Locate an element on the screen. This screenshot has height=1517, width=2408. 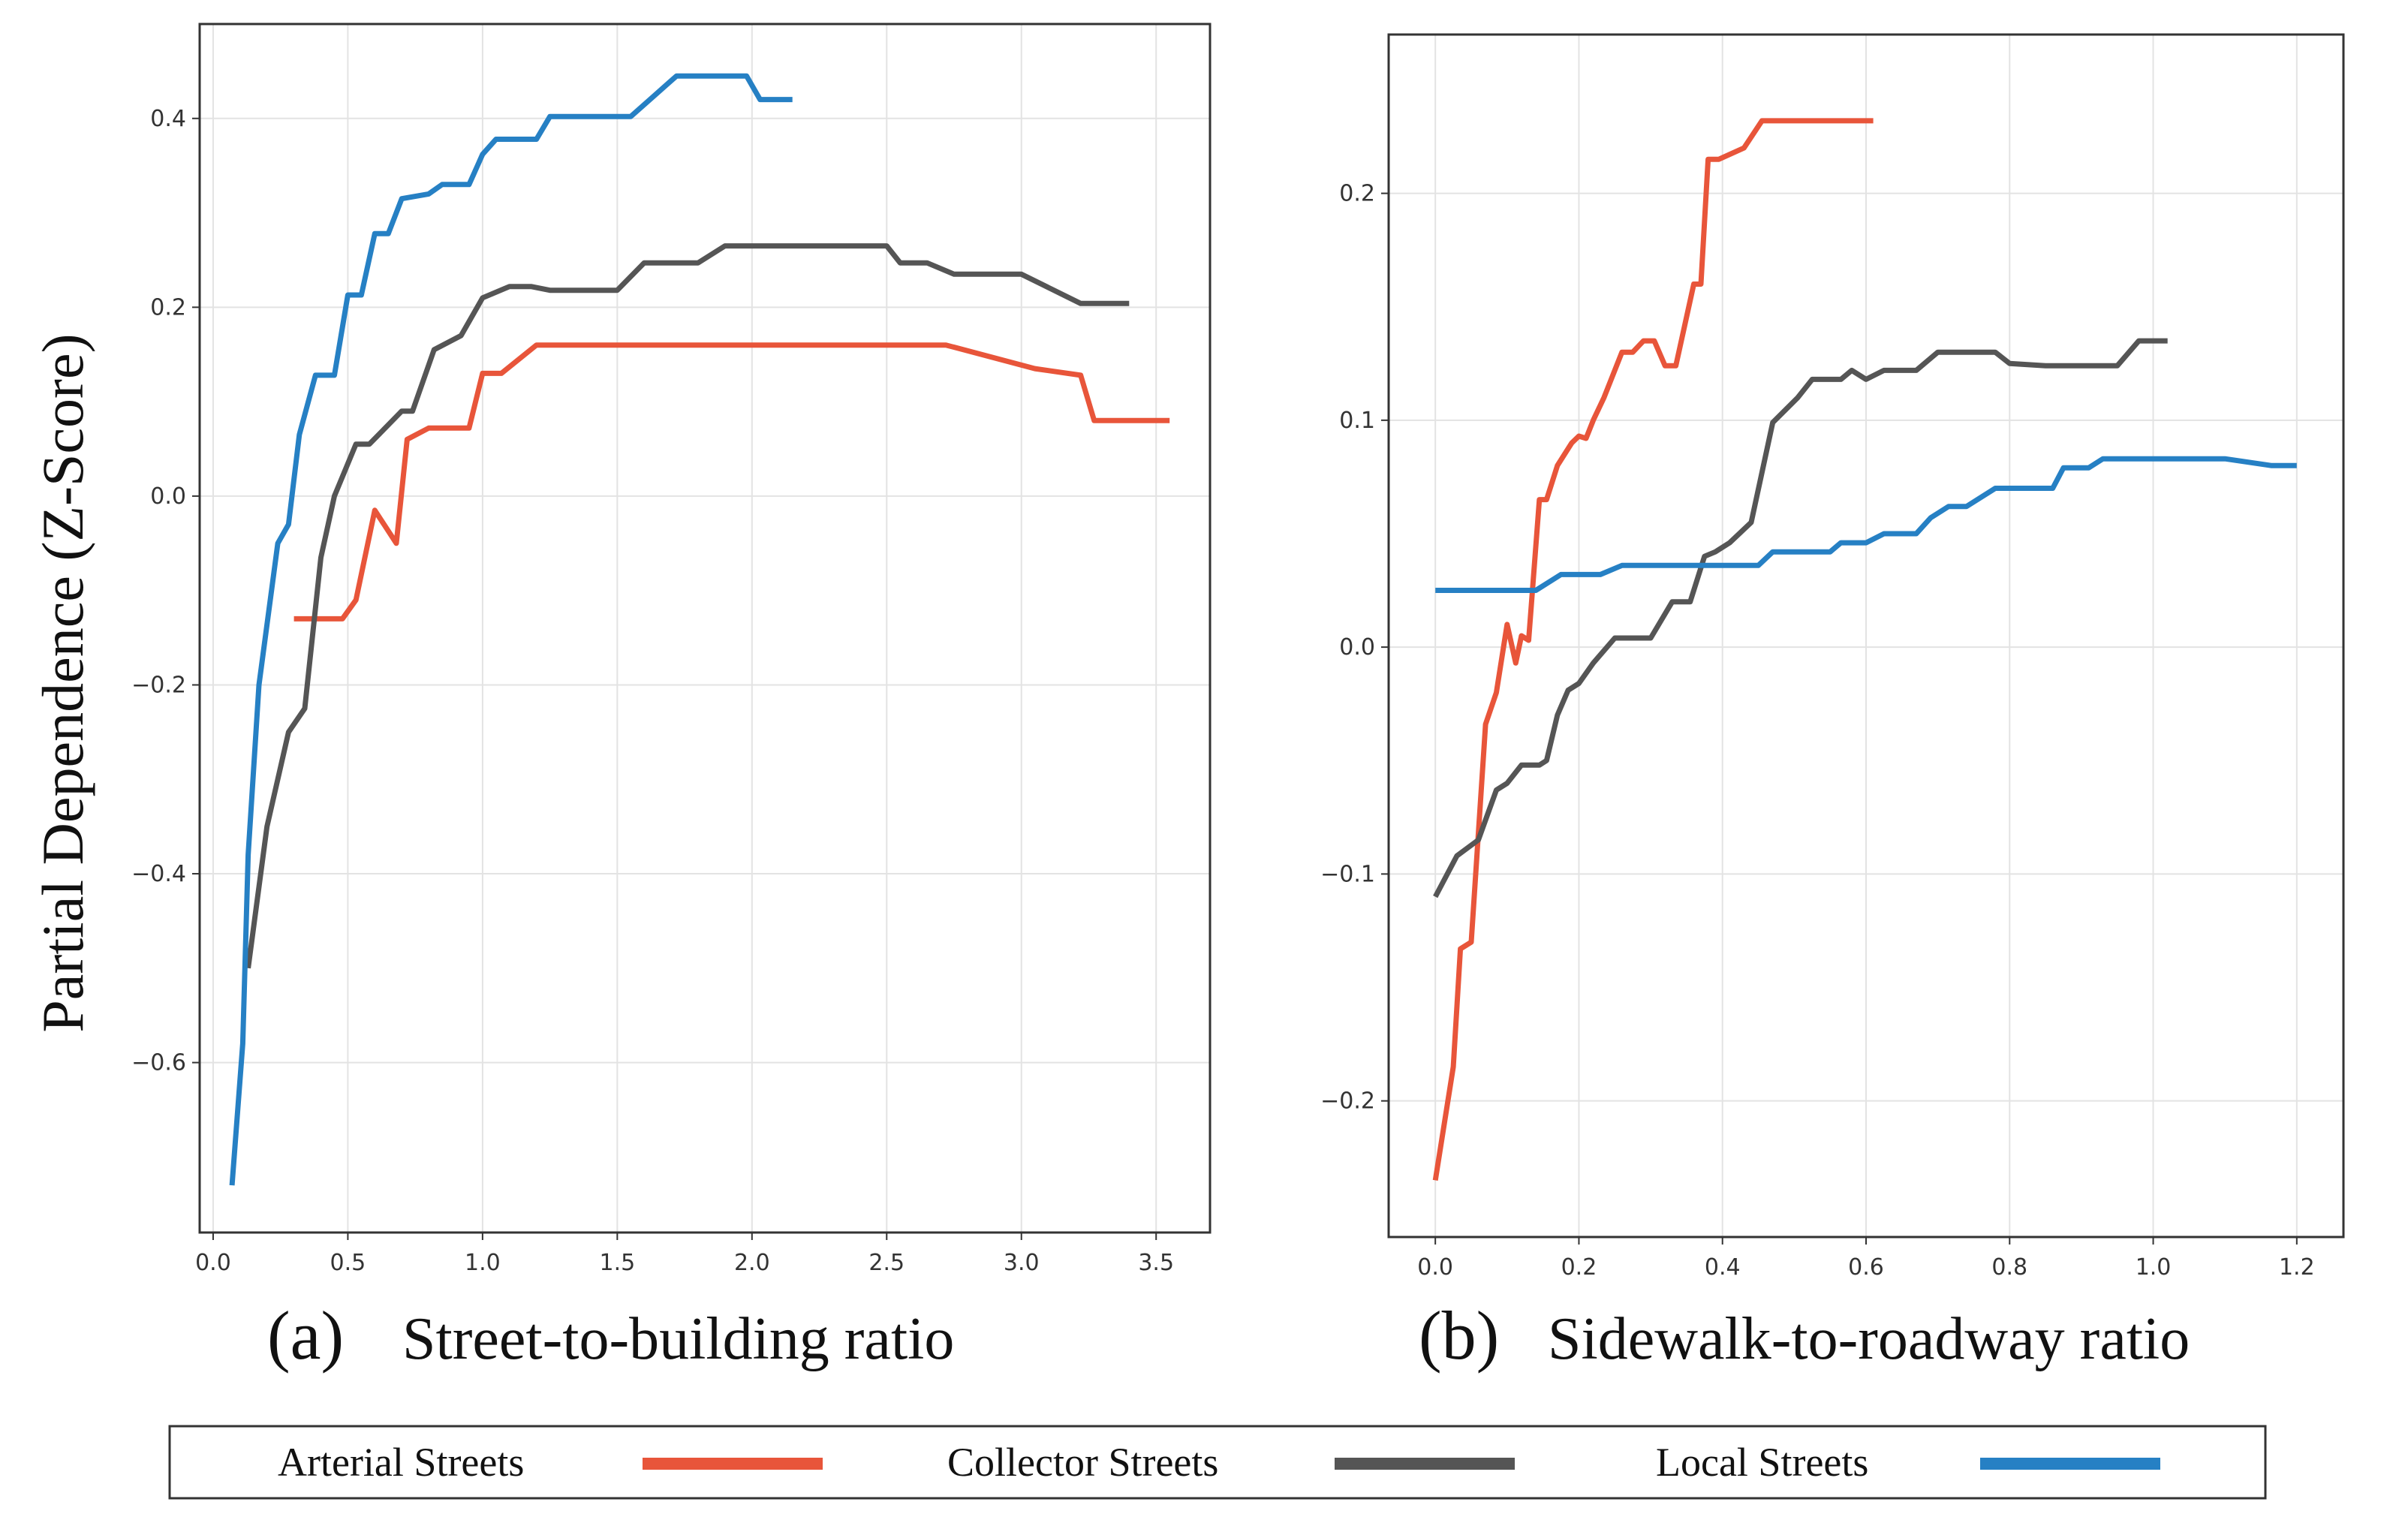
panel-a-xtick-label: 3.5 is located at coordinates (1156, 1263).